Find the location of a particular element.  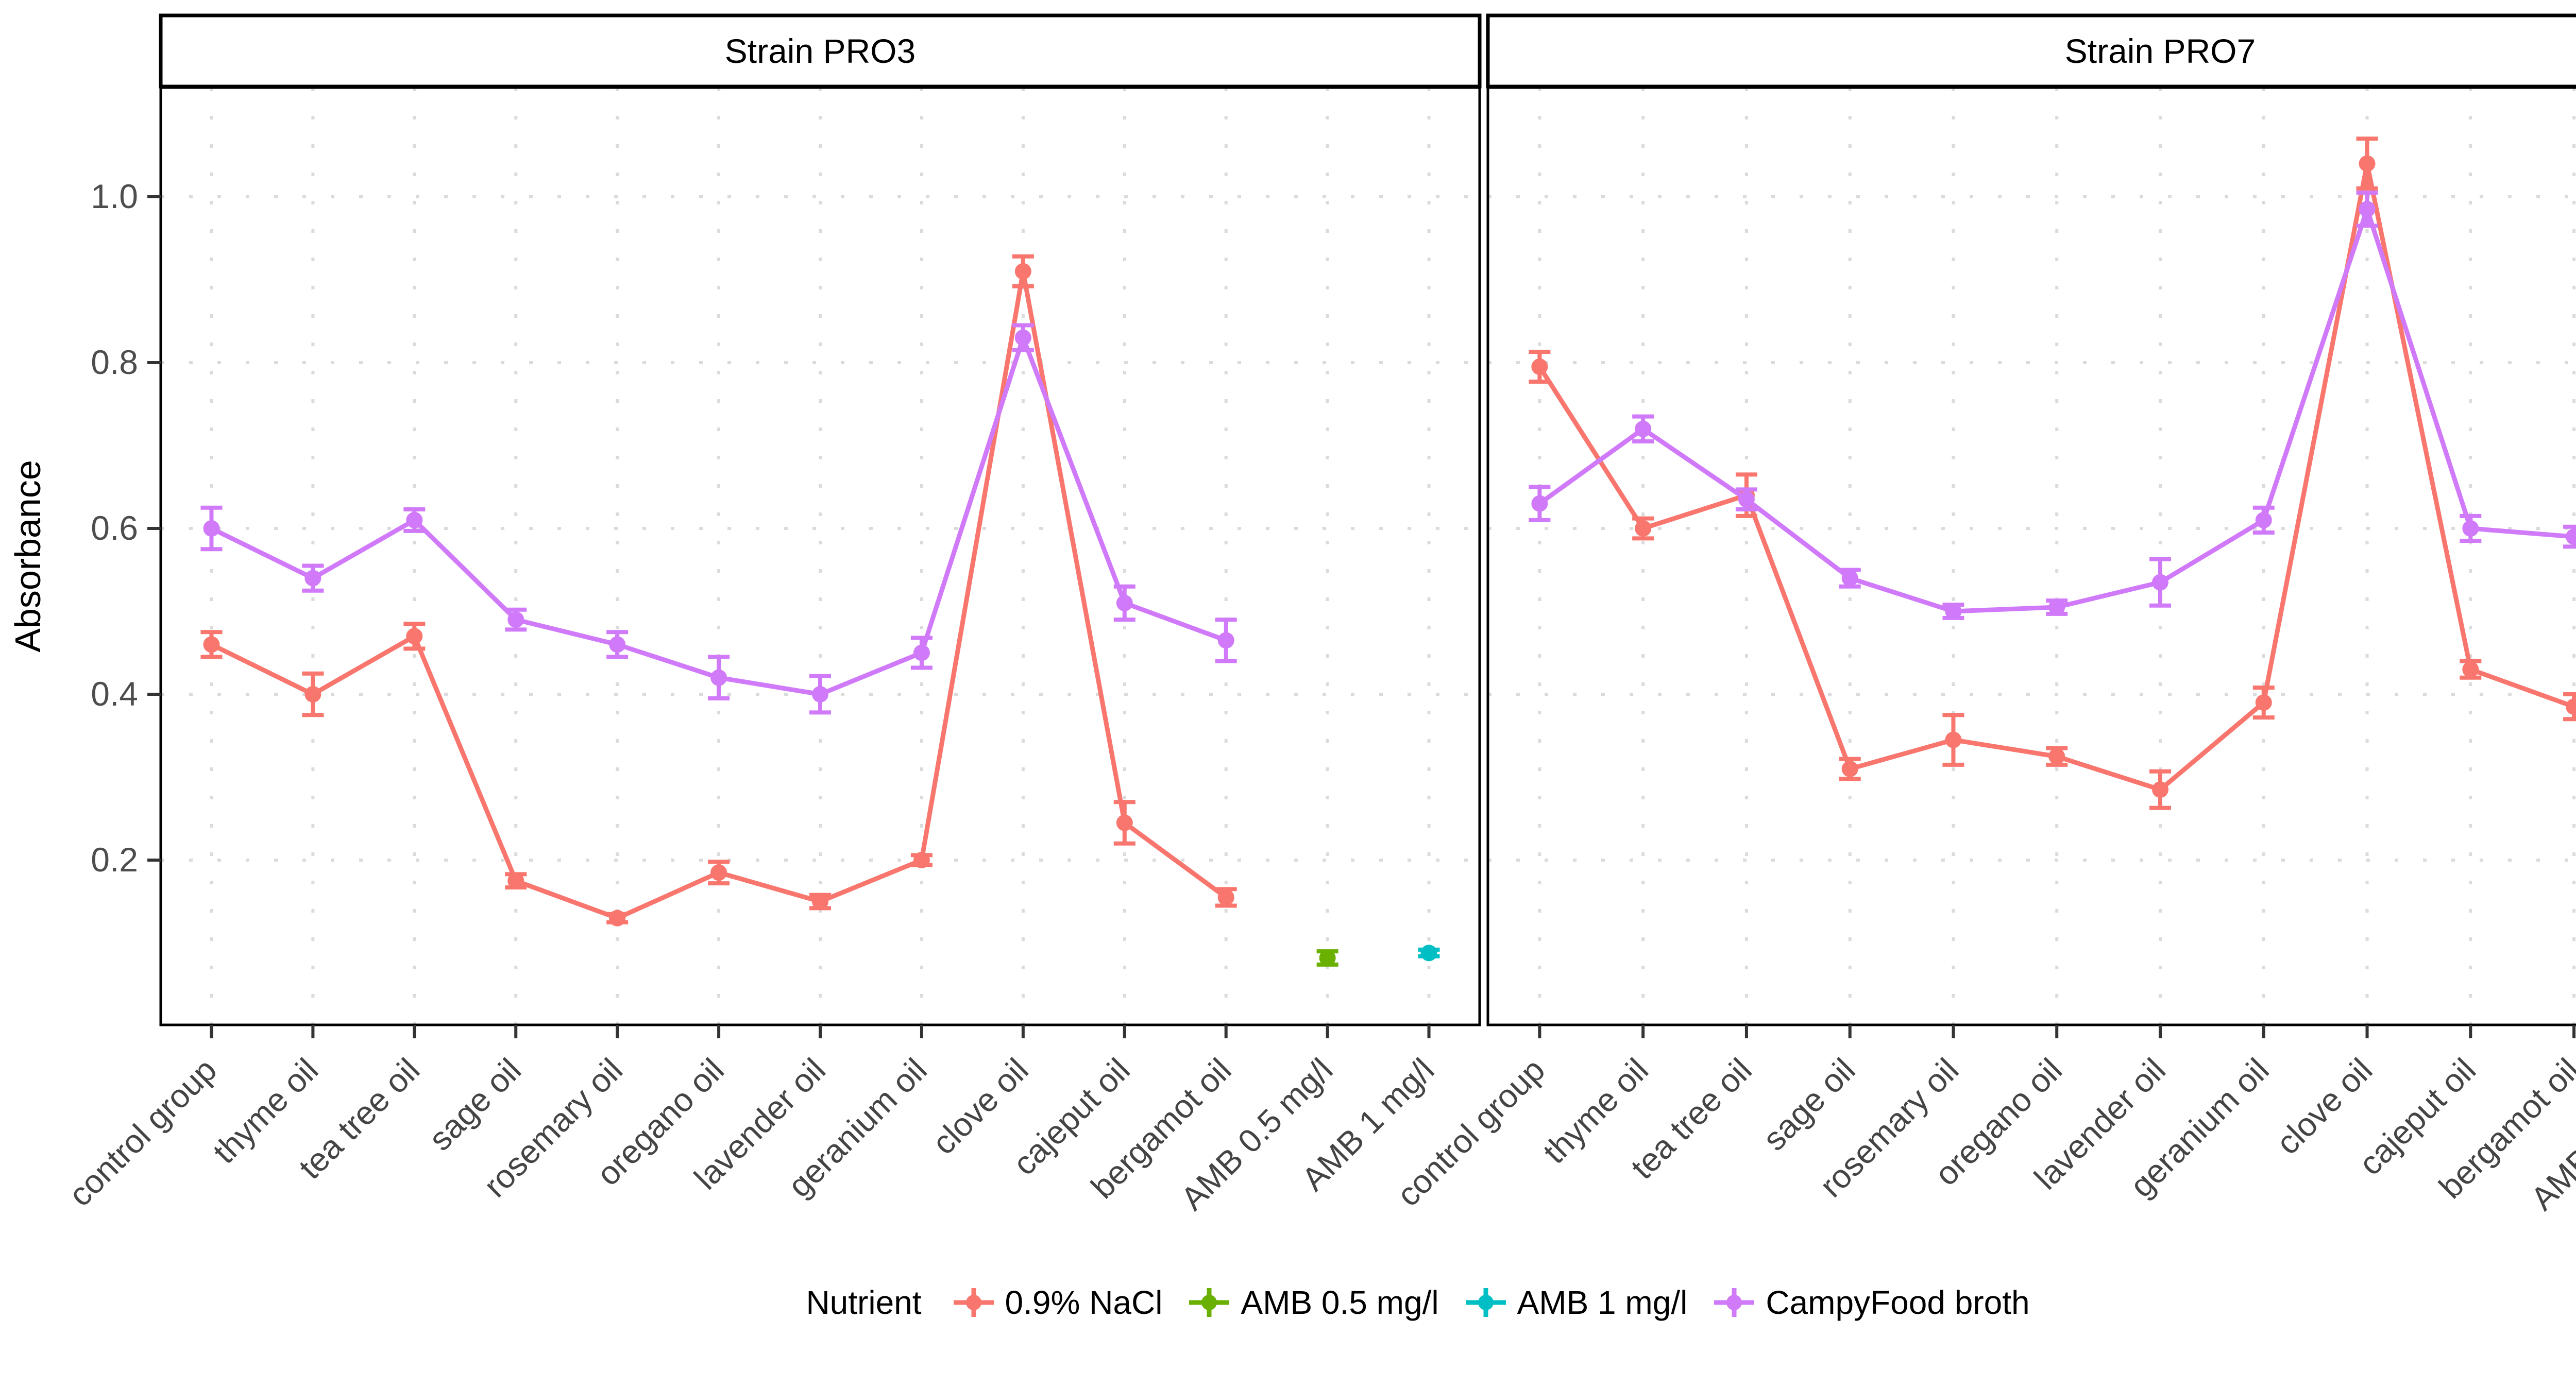

legend-item-campyfood-broth: CampyFood broth is located at coordinates (1871, 1302).